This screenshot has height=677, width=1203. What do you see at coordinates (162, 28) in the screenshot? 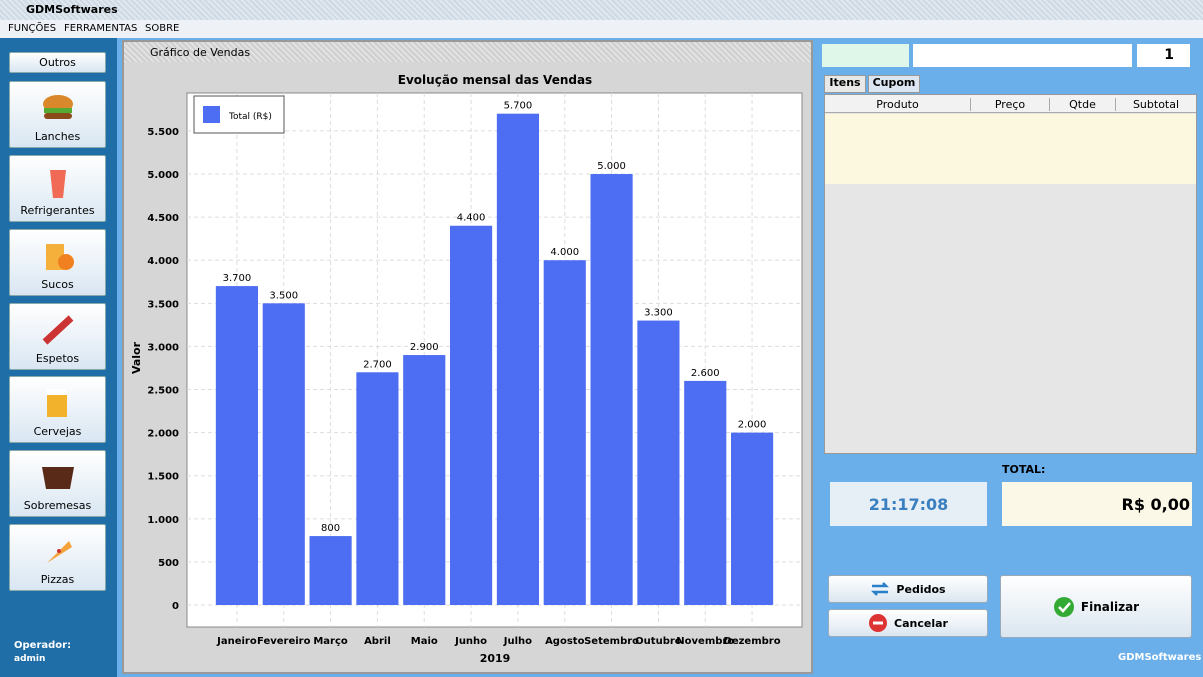
I see `menu: SOBRE` at bounding box center [162, 28].